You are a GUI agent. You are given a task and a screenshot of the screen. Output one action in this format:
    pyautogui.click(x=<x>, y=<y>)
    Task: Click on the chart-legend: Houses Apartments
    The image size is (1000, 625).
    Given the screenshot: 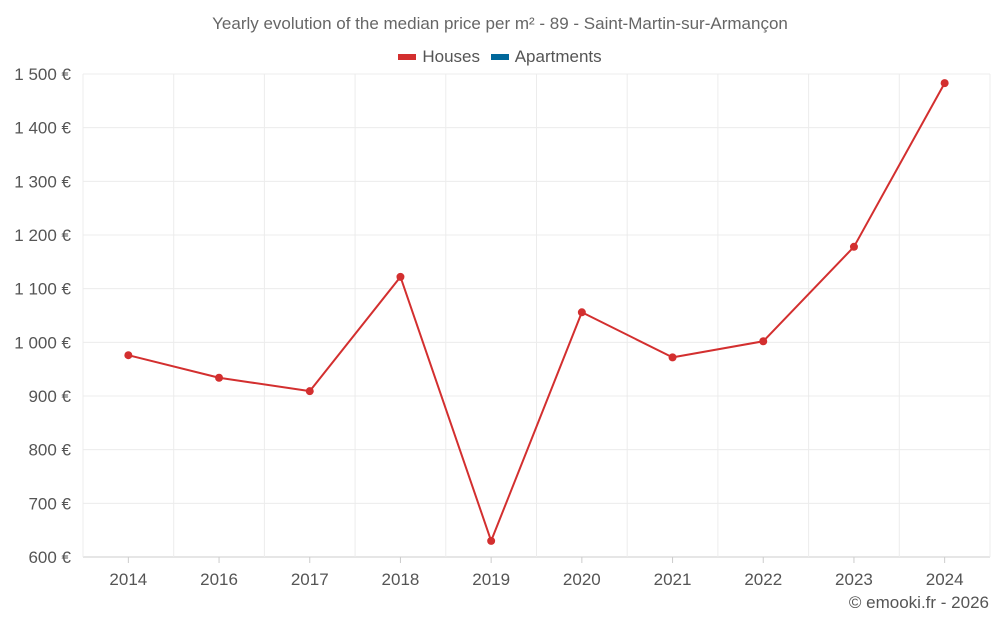 What is the action you would take?
    pyautogui.click(x=500, y=56)
    